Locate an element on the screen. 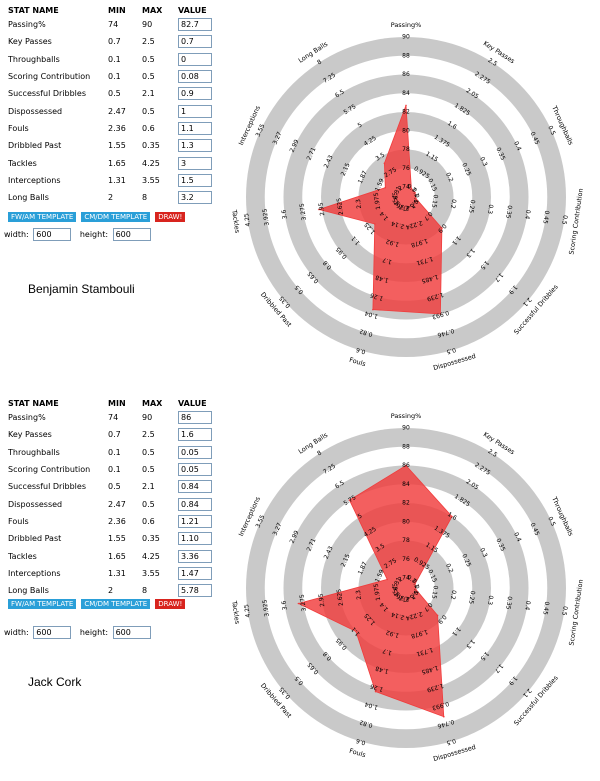 The image size is (600, 781). table-row: Throughballs 0.1 0.5 is located at coordinates (108, 59).